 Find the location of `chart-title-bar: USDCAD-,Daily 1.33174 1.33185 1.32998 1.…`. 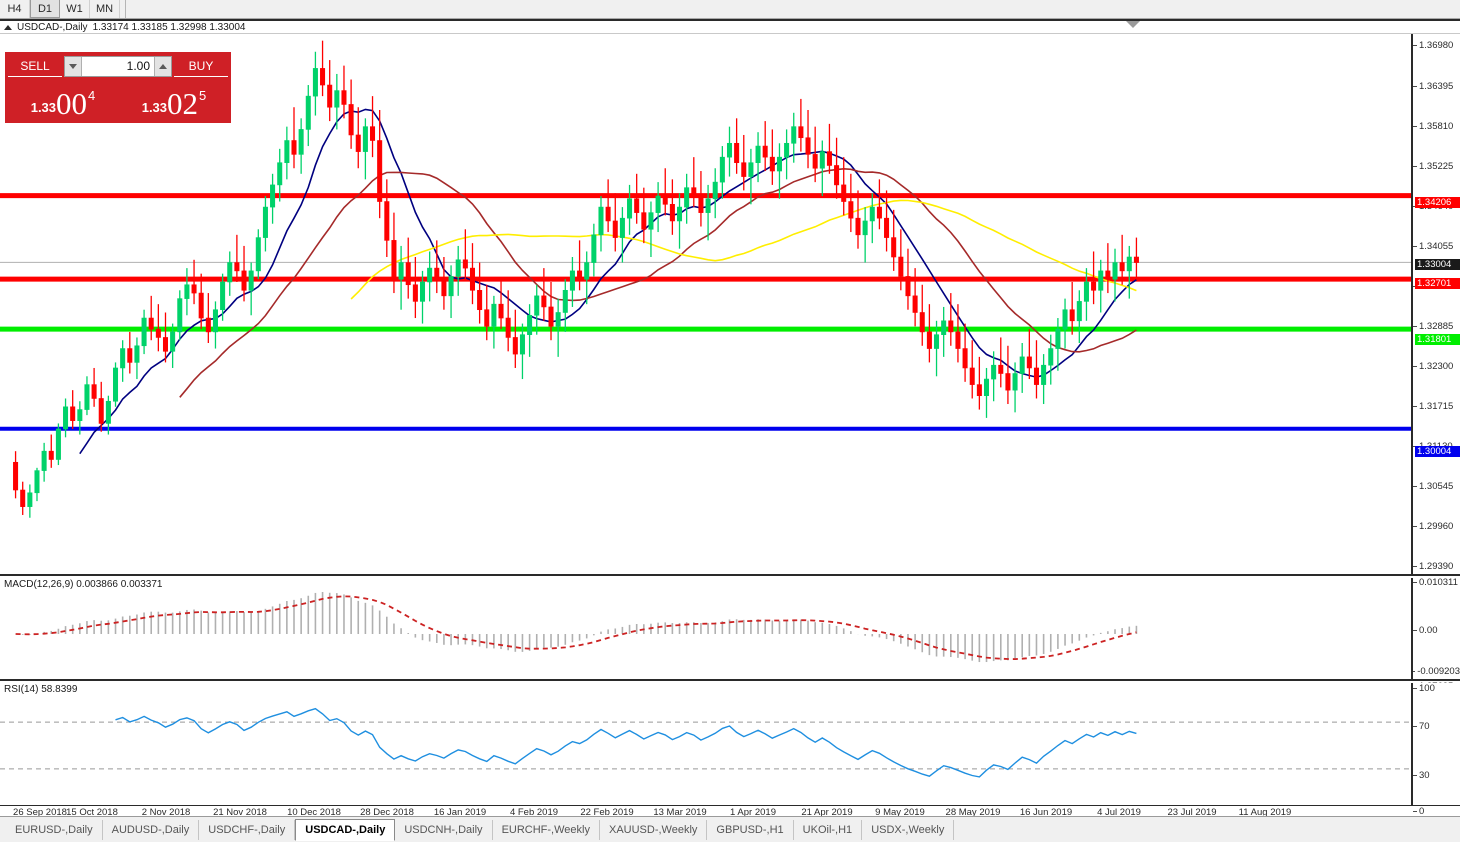

chart-title-bar: USDCAD-,Daily 1.33174 1.33185 1.32998 1.… is located at coordinates (730, 27).